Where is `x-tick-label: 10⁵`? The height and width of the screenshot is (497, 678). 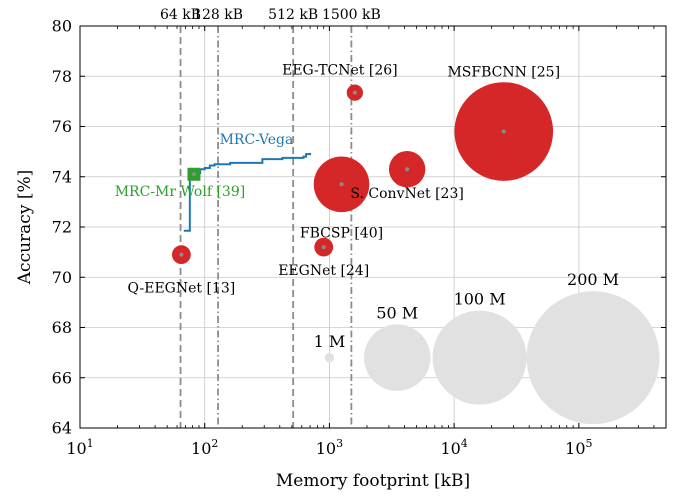 x-tick-label: 10⁵ is located at coordinates (578, 447).